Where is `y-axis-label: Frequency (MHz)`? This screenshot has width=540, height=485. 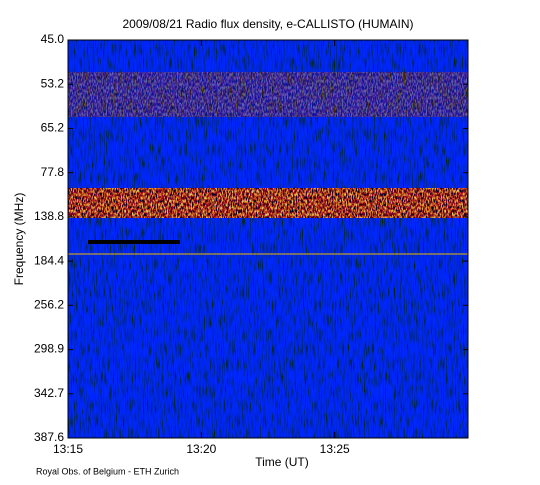 y-axis-label: Frequency (MHz) is located at coordinates (19, 239).